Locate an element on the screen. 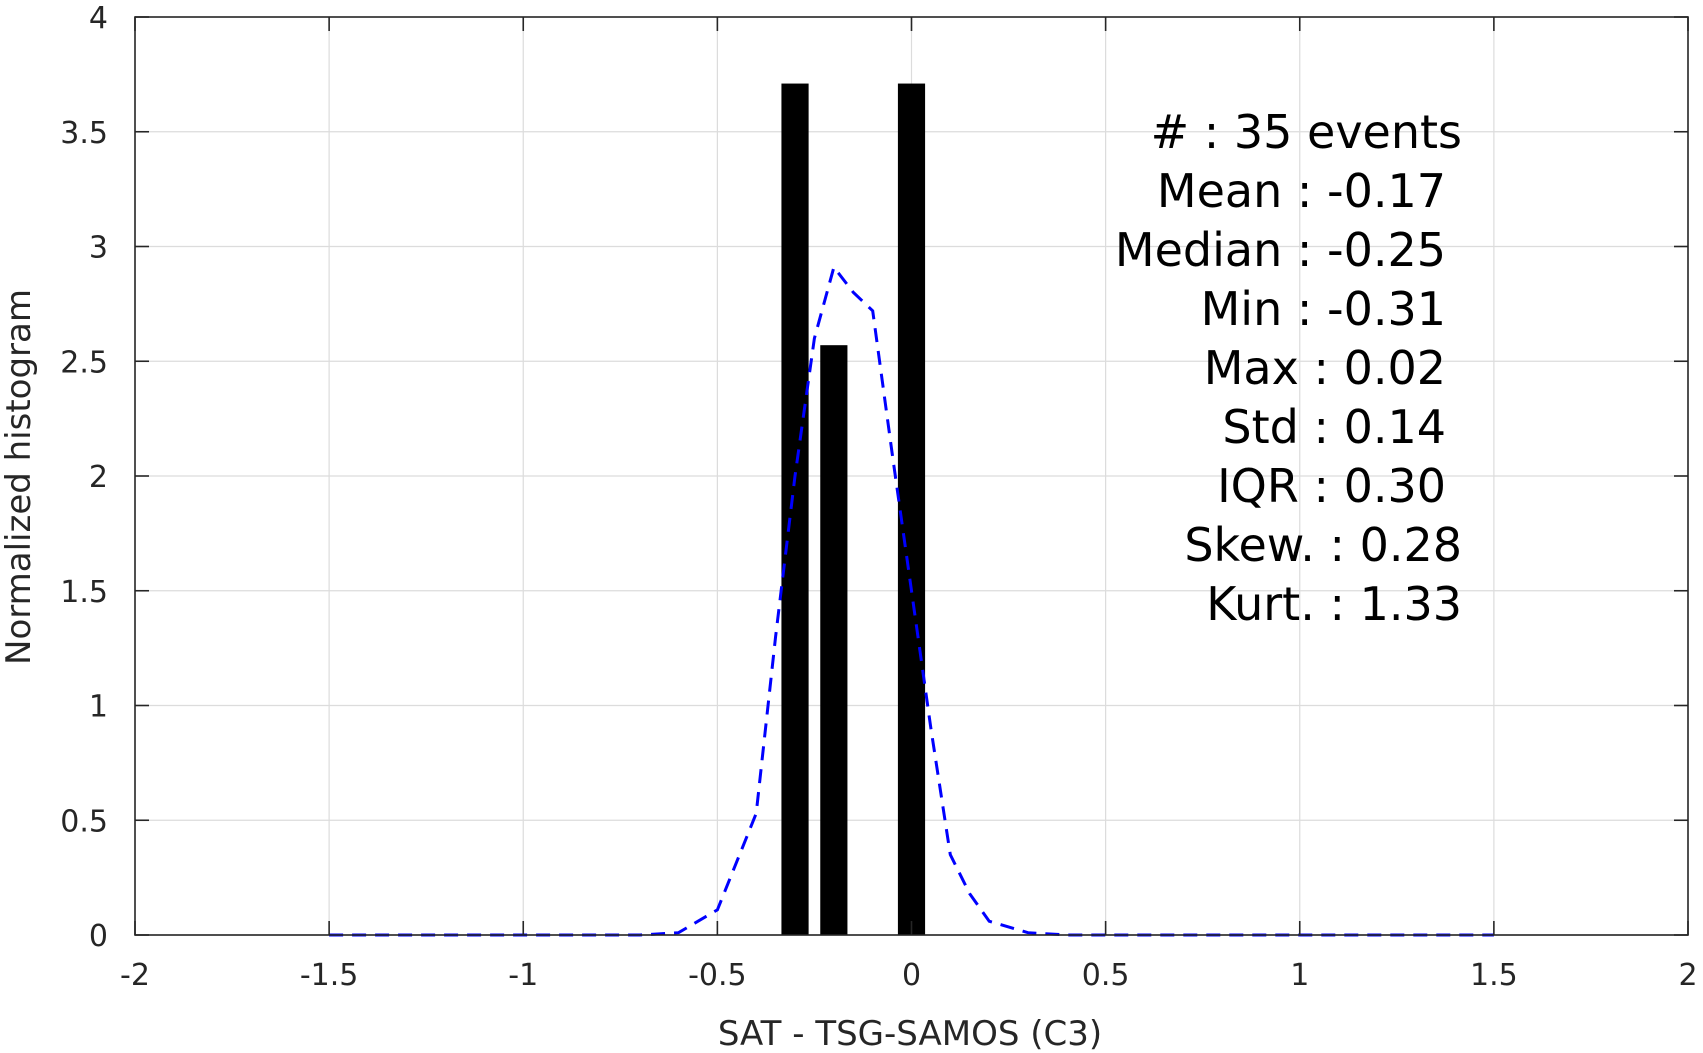 The image size is (1703, 1053). y-tick-label-3: 1.5 is located at coordinates (84, 592).